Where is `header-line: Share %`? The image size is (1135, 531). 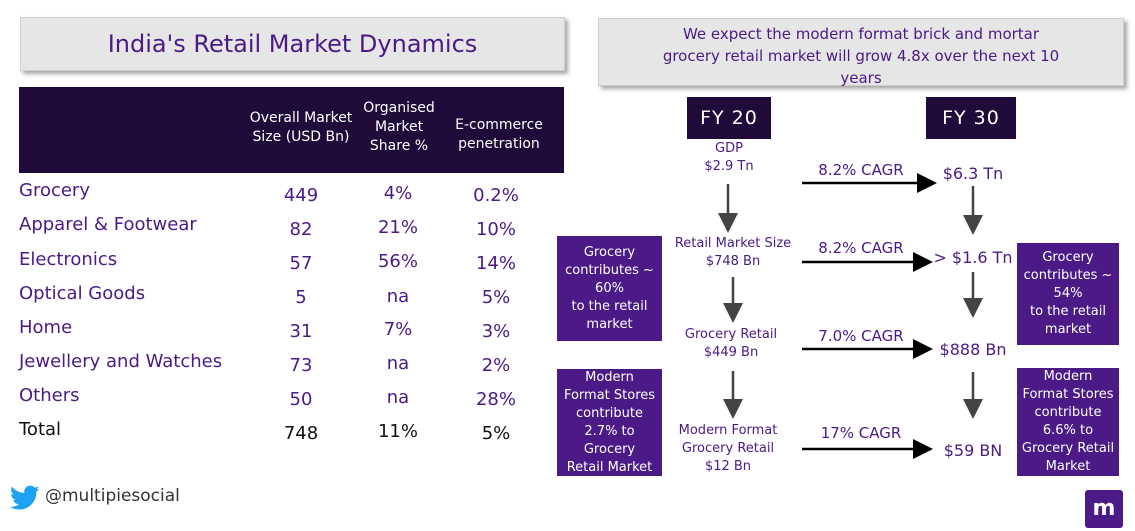
header-line: Share % is located at coordinates (399, 146).